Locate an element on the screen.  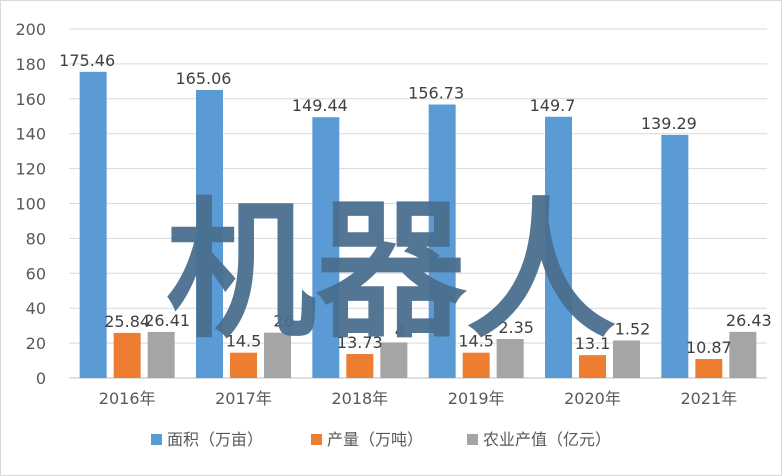
data-label: 175.46 is located at coordinates (87, 60).